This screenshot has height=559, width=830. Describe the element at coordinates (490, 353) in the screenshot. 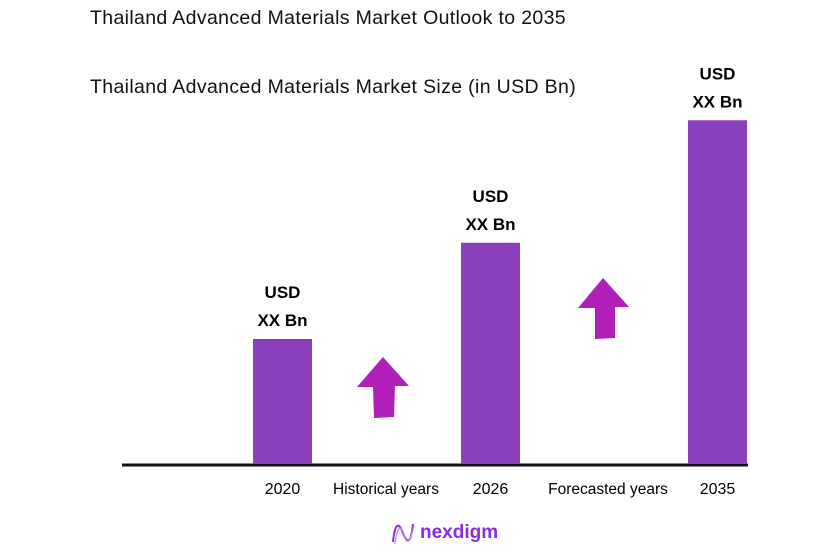

I see `bar-2026` at that location.